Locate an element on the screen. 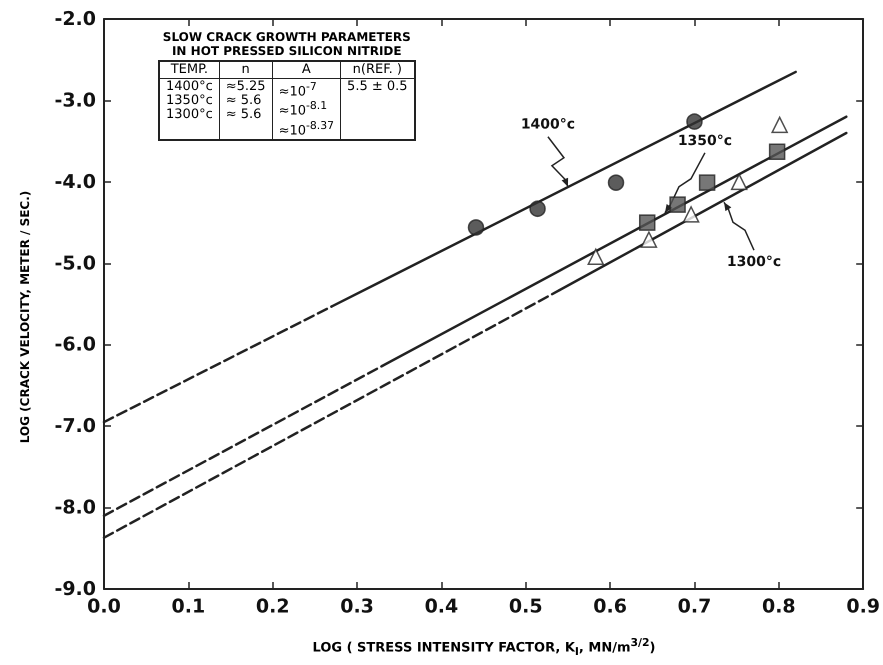 The width and height of the screenshot is (883, 665). annotation: ≈10$^{-7}$ ≈10$^{-8.1}$ ≈10$^{-8.37}$ is located at coordinates (306, 109).